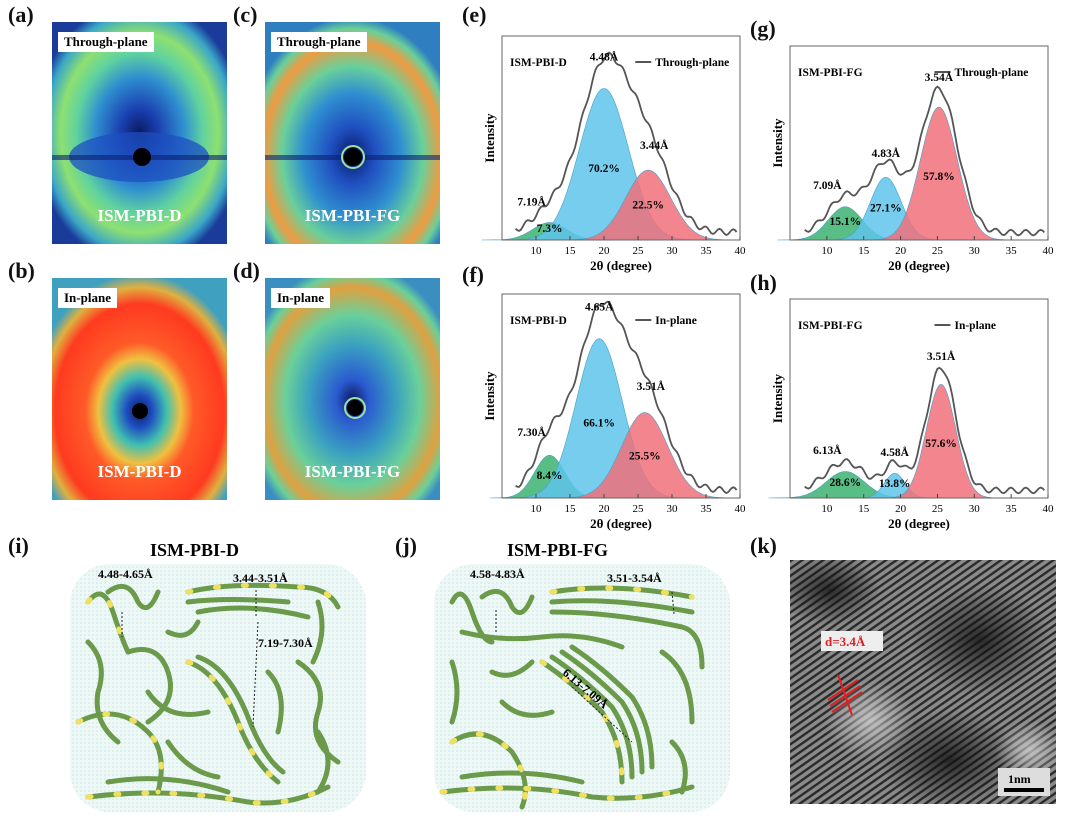 The image size is (1080, 822). What do you see at coordinates (1012, 509) in the screenshot?
I see `tick-label-h-5: 35` at bounding box center [1012, 509].